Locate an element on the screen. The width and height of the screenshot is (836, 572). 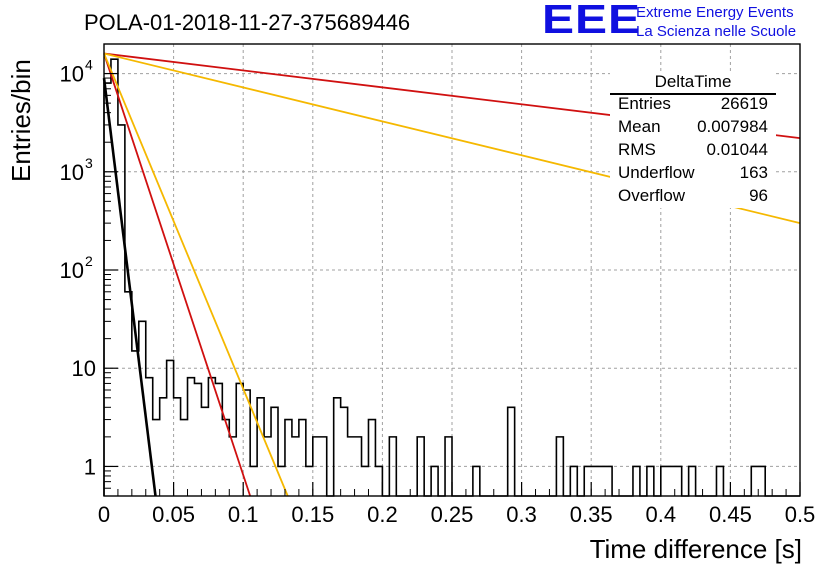
x-tick-label: 0.45 is located at coordinates (730, 514).